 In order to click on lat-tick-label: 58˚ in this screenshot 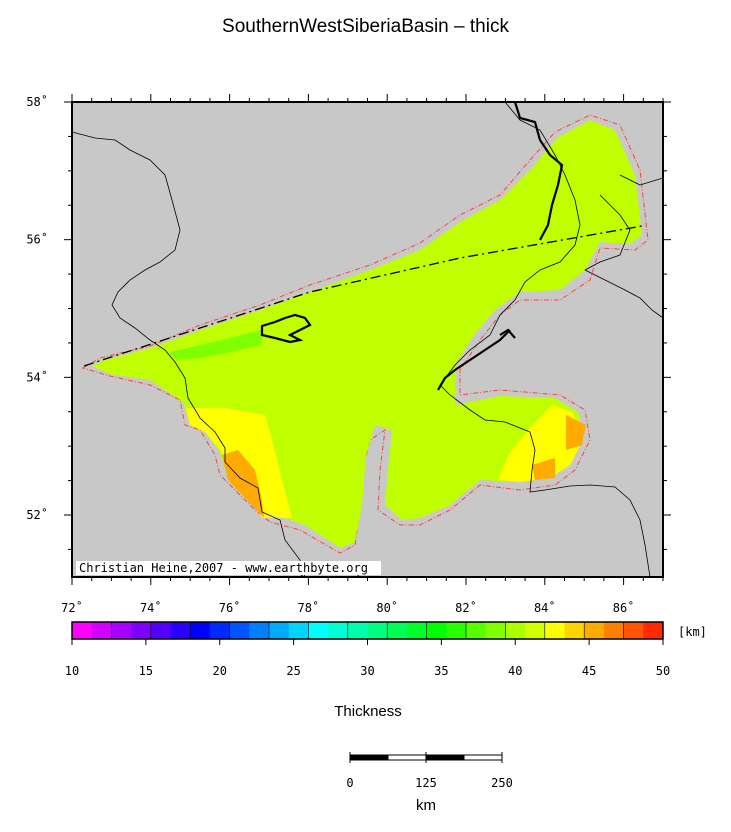, I will do `click(37, 101)`.